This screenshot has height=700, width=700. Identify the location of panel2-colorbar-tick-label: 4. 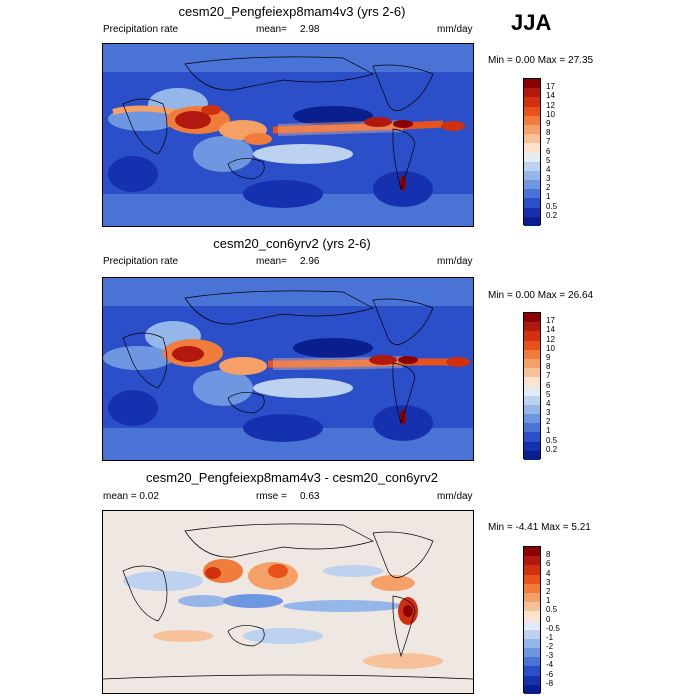
(548, 403).